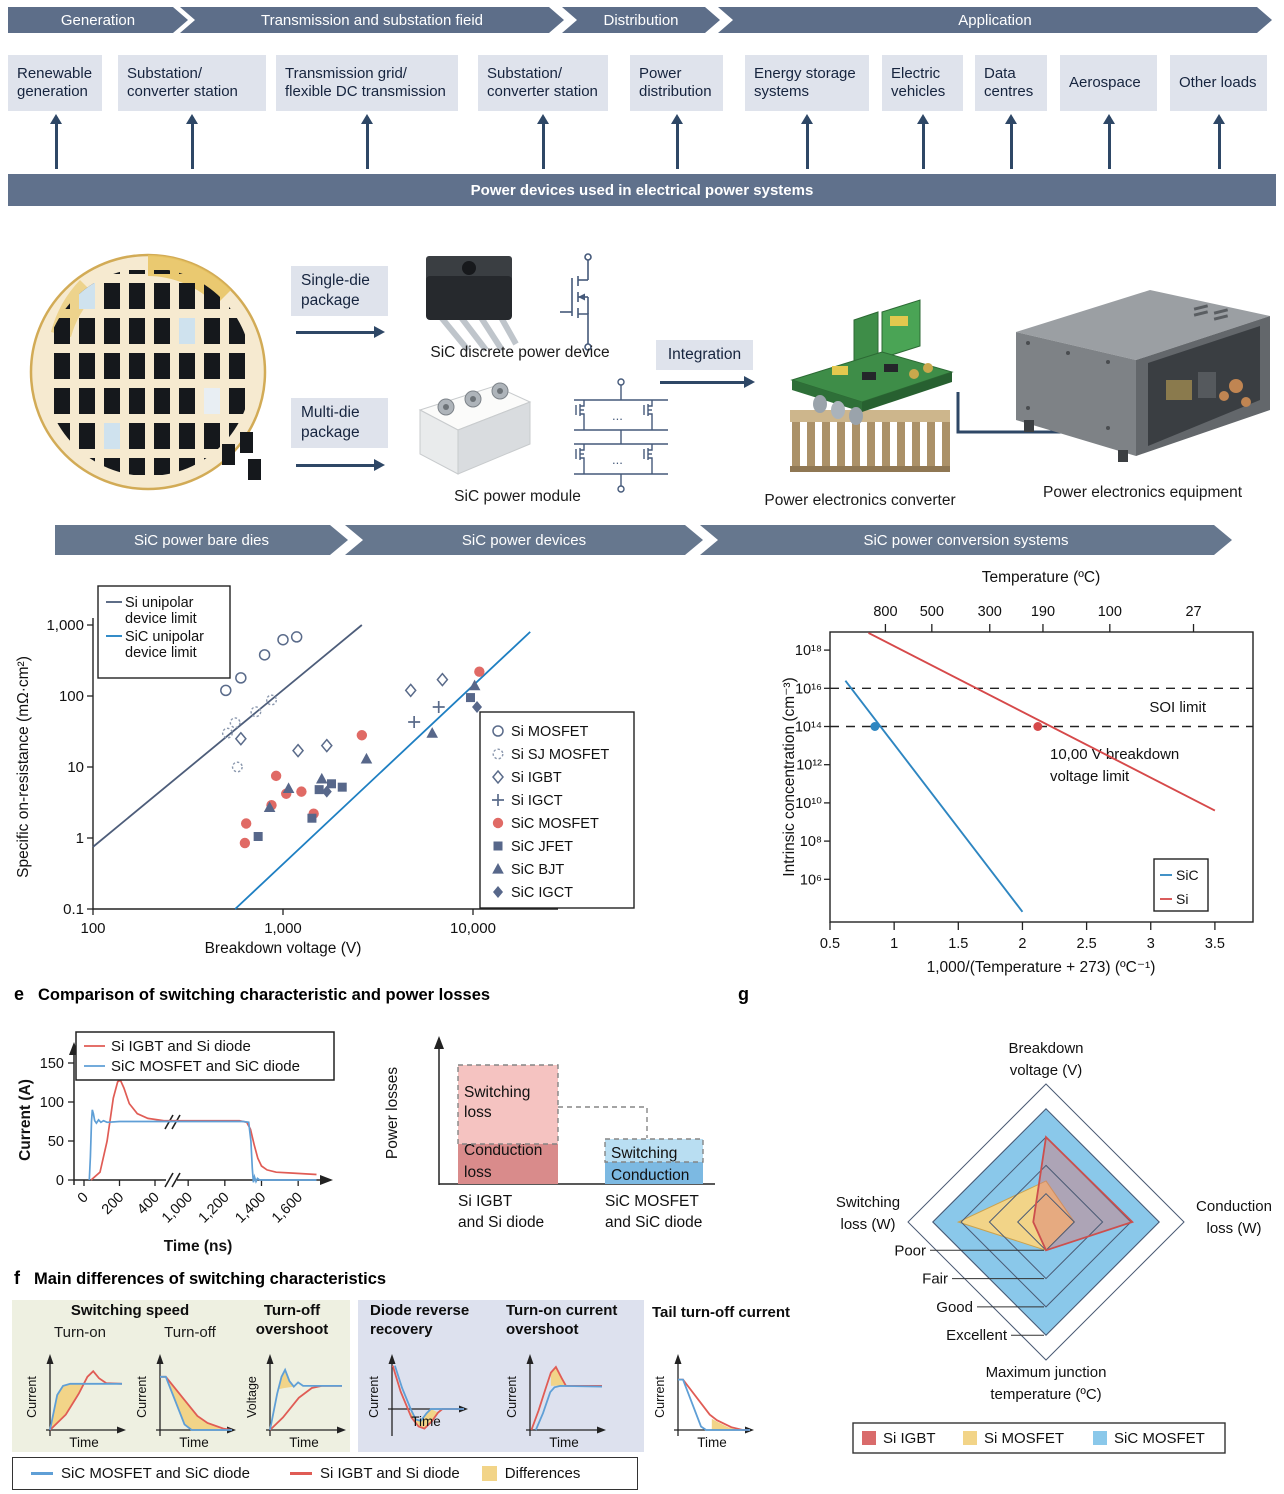  I want to click on y-tick-label: 10¹⁶, so click(808, 689).